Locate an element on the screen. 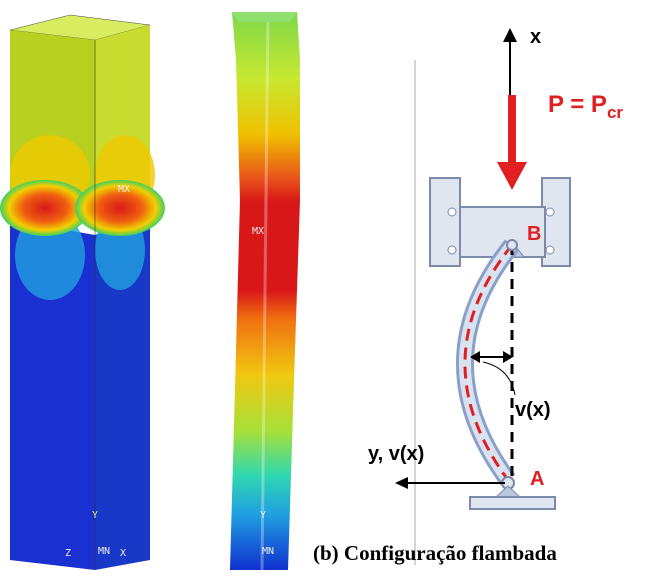  load-text: P = P is located at coordinates (577, 104).